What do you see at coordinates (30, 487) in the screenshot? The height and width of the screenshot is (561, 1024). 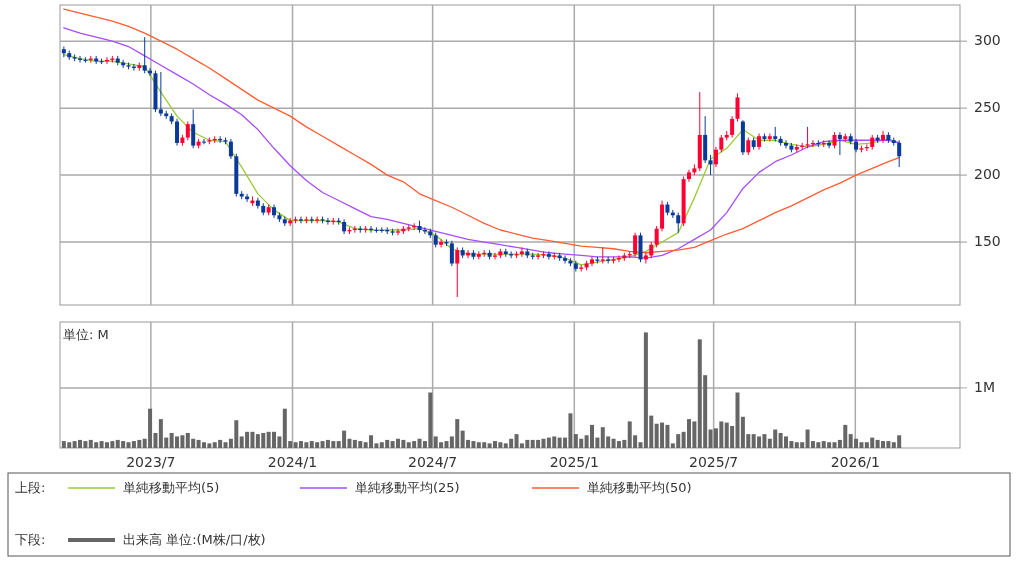 I see `legend-title: 上段:` at bounding box center [30, 487].